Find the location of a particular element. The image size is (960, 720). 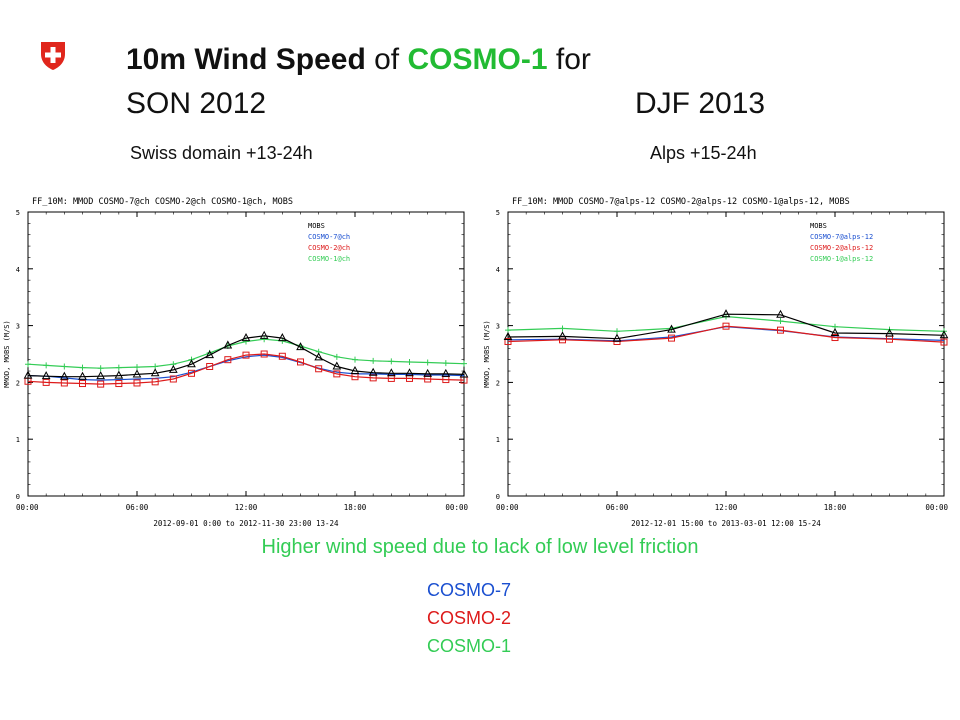

page-title: 10m Wind Speed of COSMO-1 for is located at coordinates (358, 60).